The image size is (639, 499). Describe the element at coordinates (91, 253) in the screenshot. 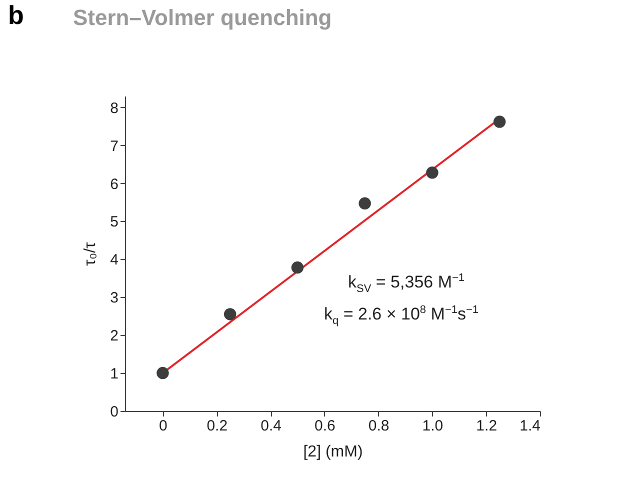

I see `y-axis-title: τ₀/τ` at that location.